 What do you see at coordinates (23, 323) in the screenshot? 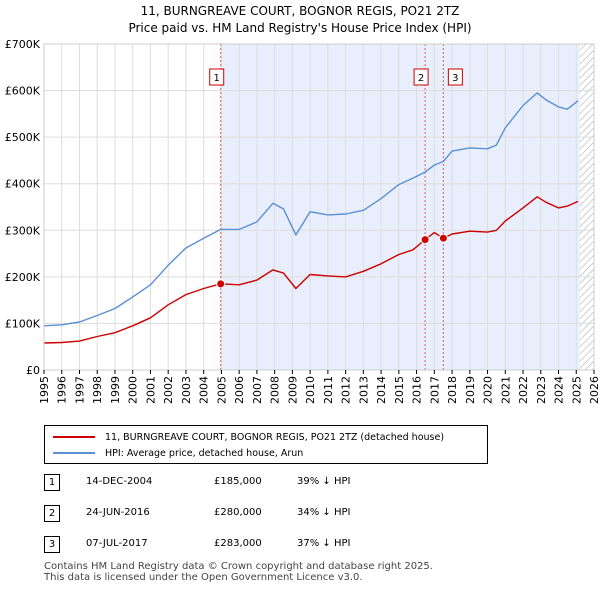
I see `y-tick-label: £100K` at bounding box center [23, 323].